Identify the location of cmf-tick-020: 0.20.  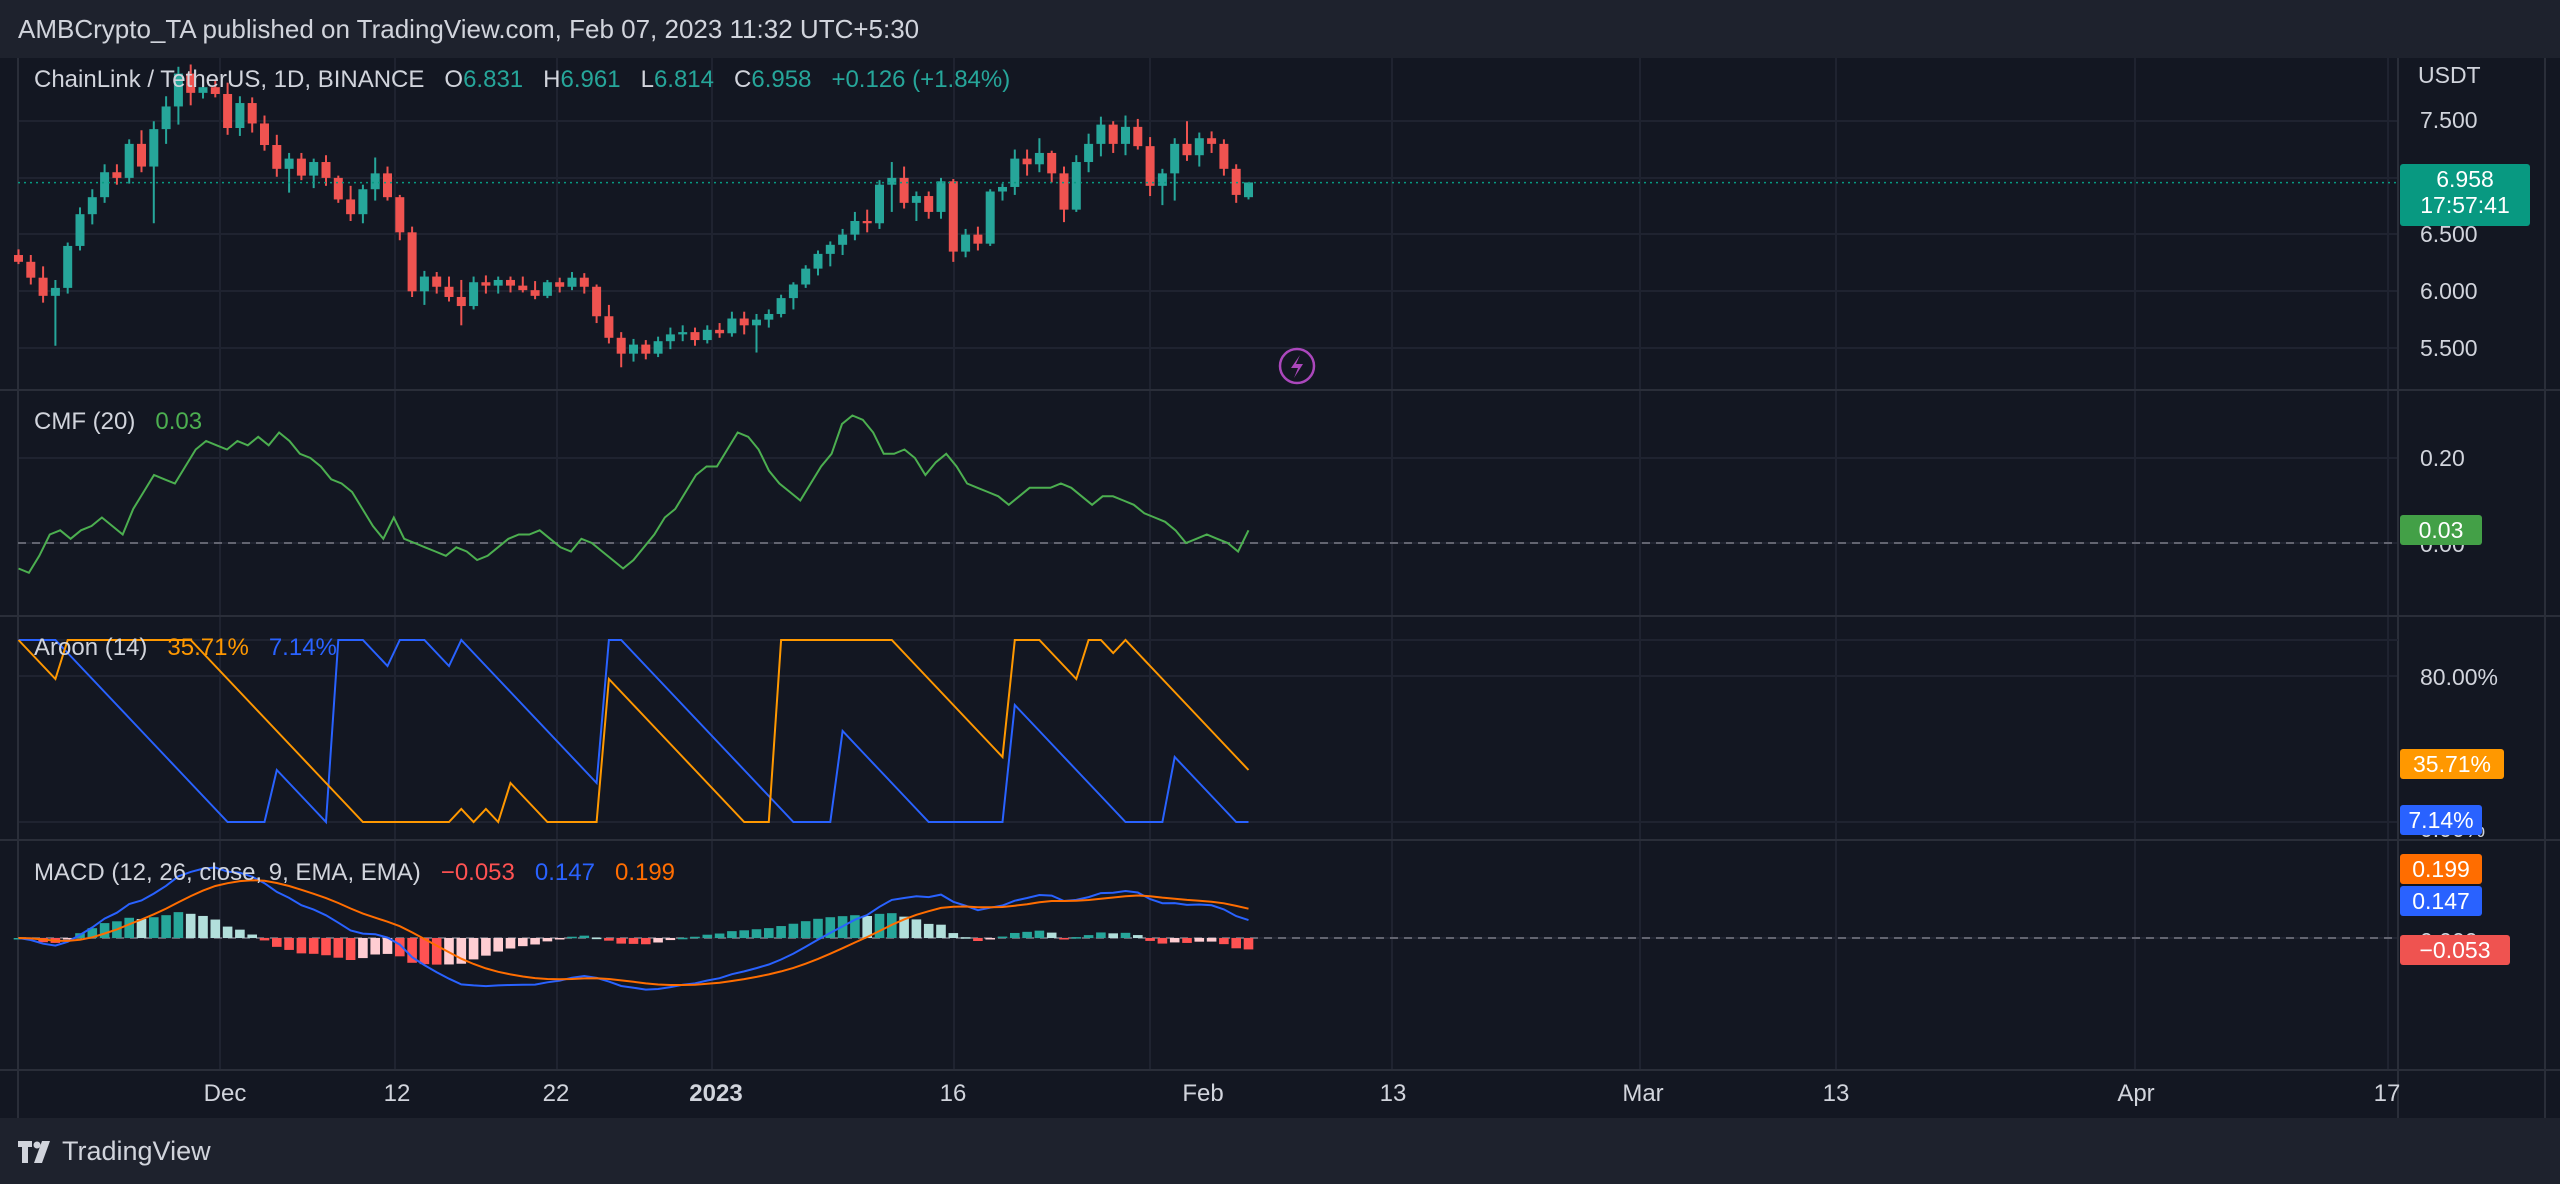
(2442, 458).